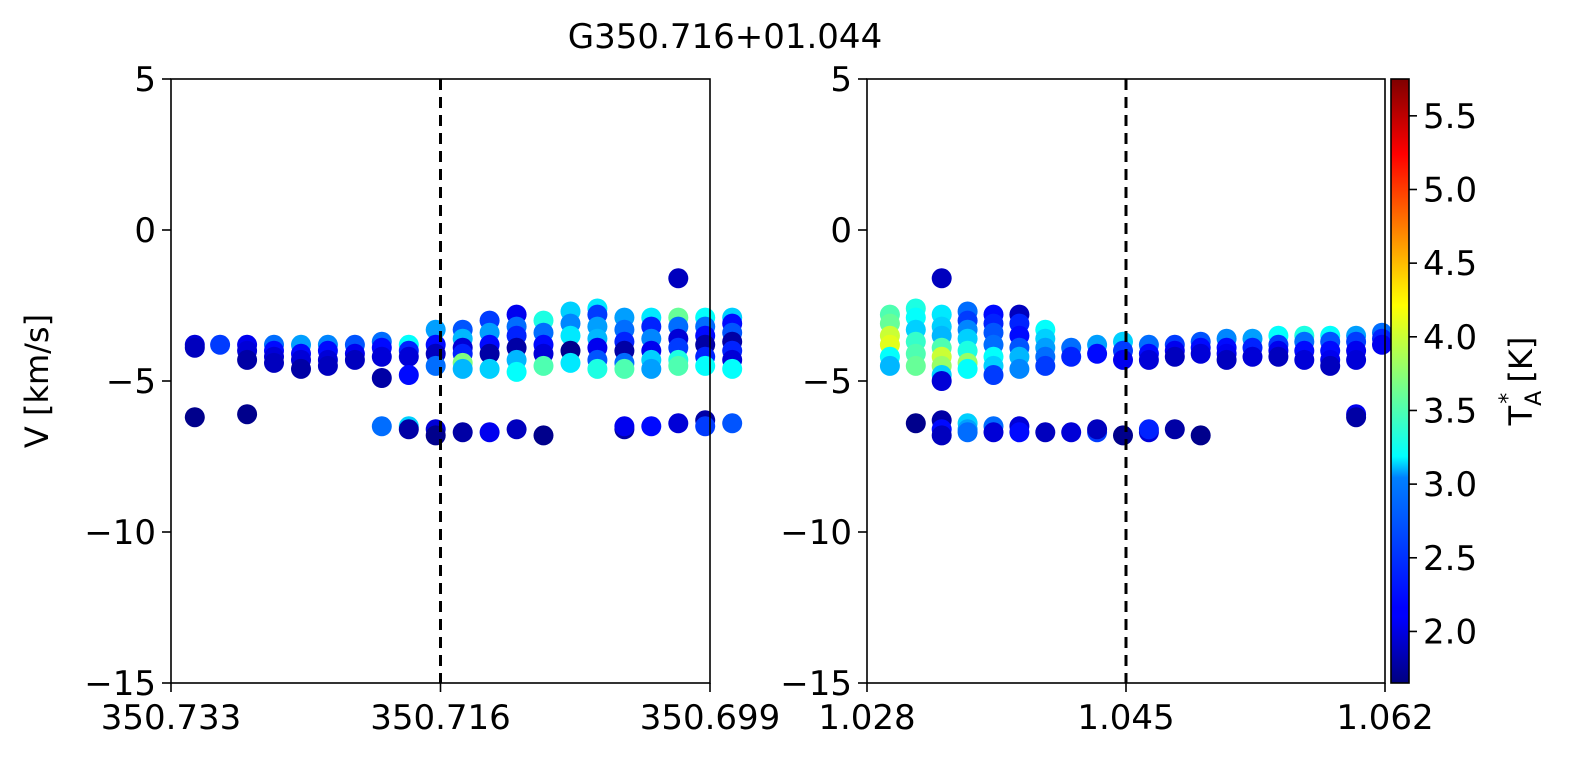 The image size is (1572, 761). I want to click on colorbar: 2.0 2.5 3.0 3.5 4.0 4.5 5.0 5.5 TA* [K], so click(1468, 381).